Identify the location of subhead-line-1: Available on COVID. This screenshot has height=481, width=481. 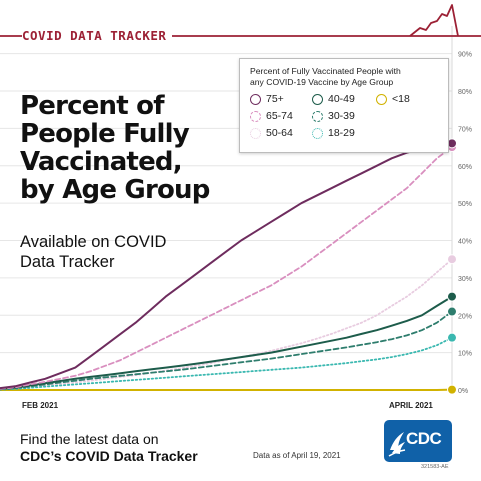
(93, 242).